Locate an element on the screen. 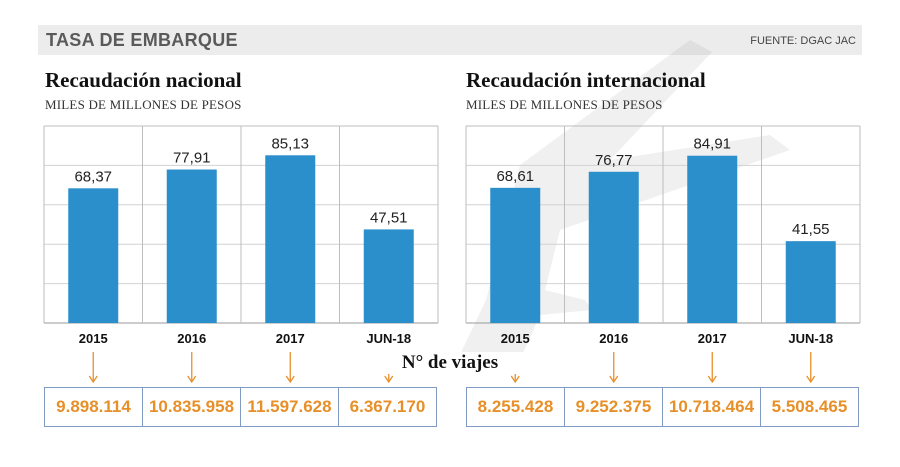  data-label: 41,55 is located at coordinates (811, 229).